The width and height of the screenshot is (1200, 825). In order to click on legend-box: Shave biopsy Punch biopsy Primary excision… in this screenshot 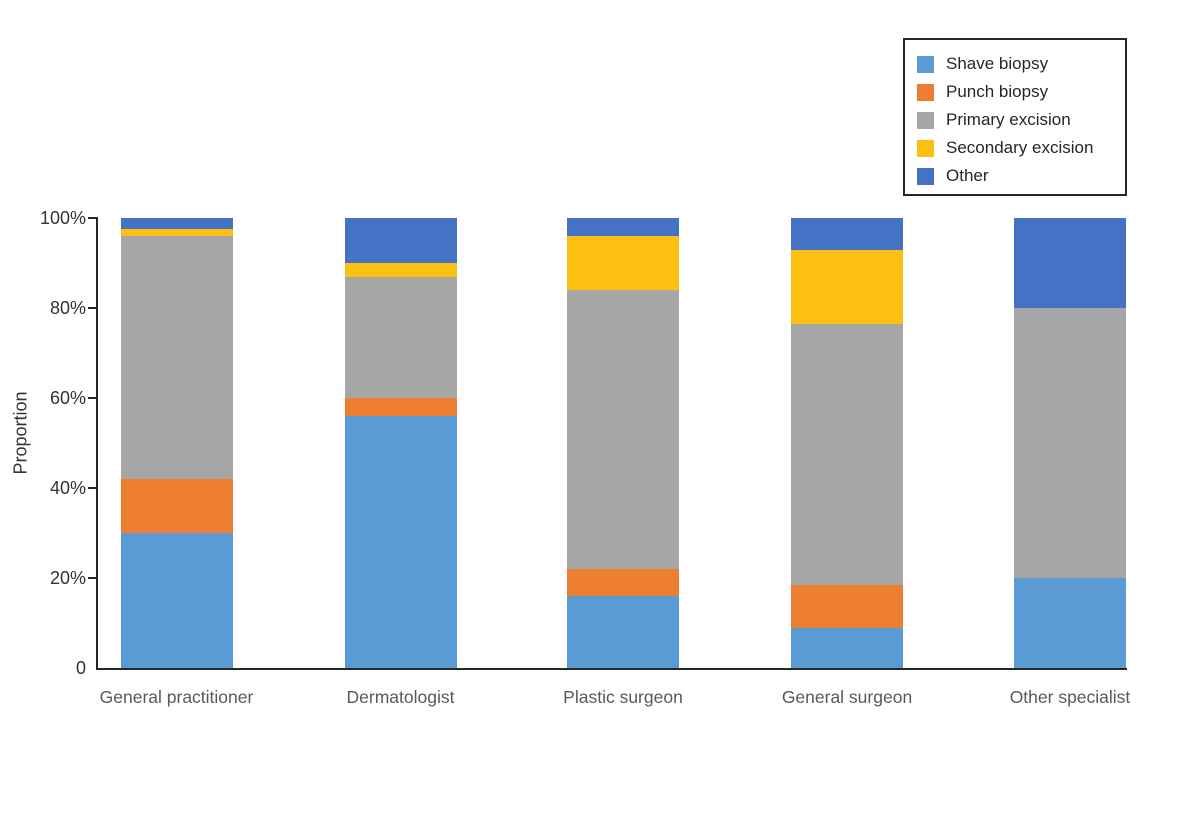, I will do `click(1015, 117)`.